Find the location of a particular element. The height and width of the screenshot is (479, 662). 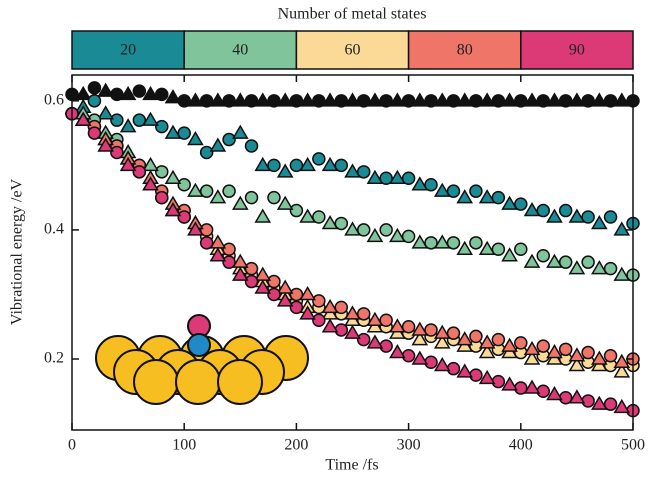

colorbar-label: 90 is located at coordinates (577, 50).